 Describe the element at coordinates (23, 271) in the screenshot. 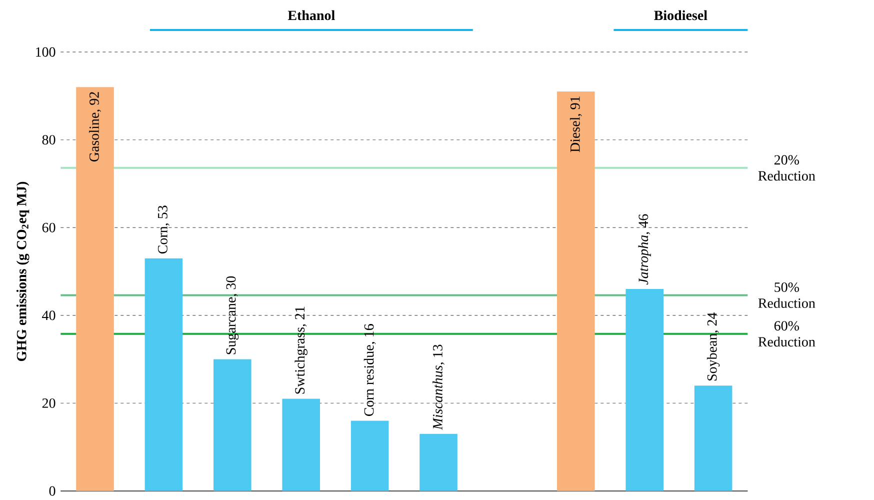

I see `y-axis-title: GHG emissions (g CO$_{2}$eq MJ)` at that location.